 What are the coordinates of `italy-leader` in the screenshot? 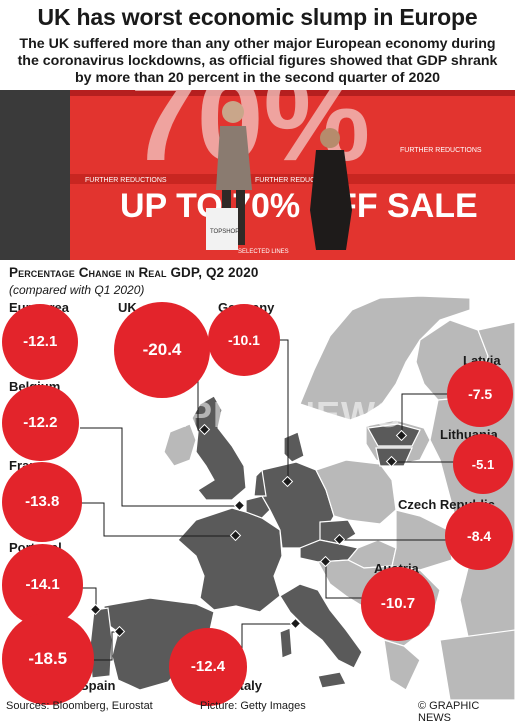 It's located at (268, 636).